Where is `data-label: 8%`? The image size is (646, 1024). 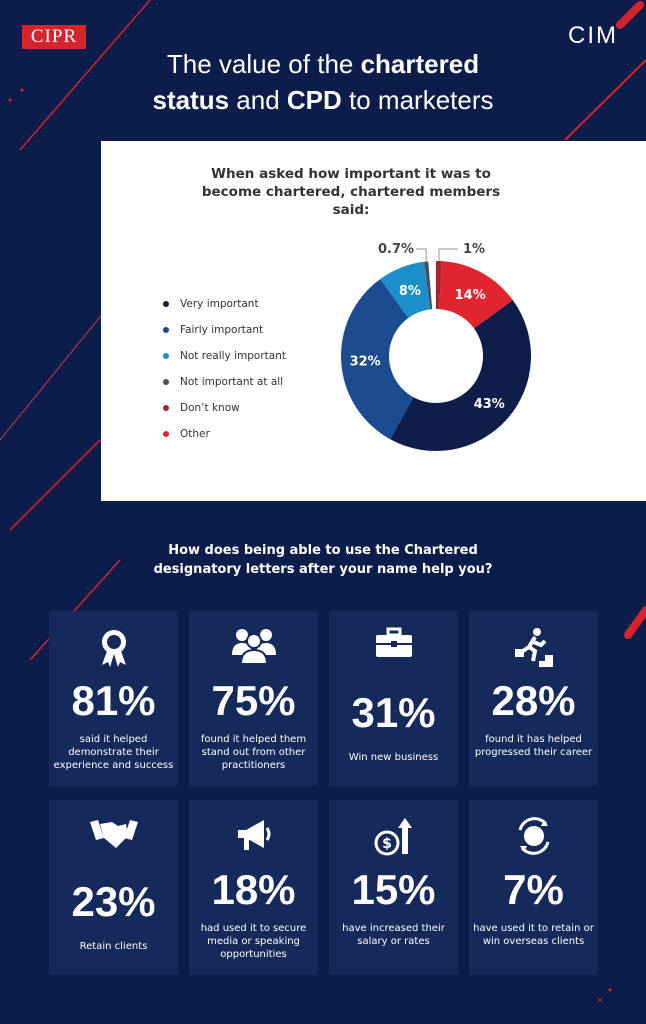 data-label: 8% is located at coordinates (410, 291).